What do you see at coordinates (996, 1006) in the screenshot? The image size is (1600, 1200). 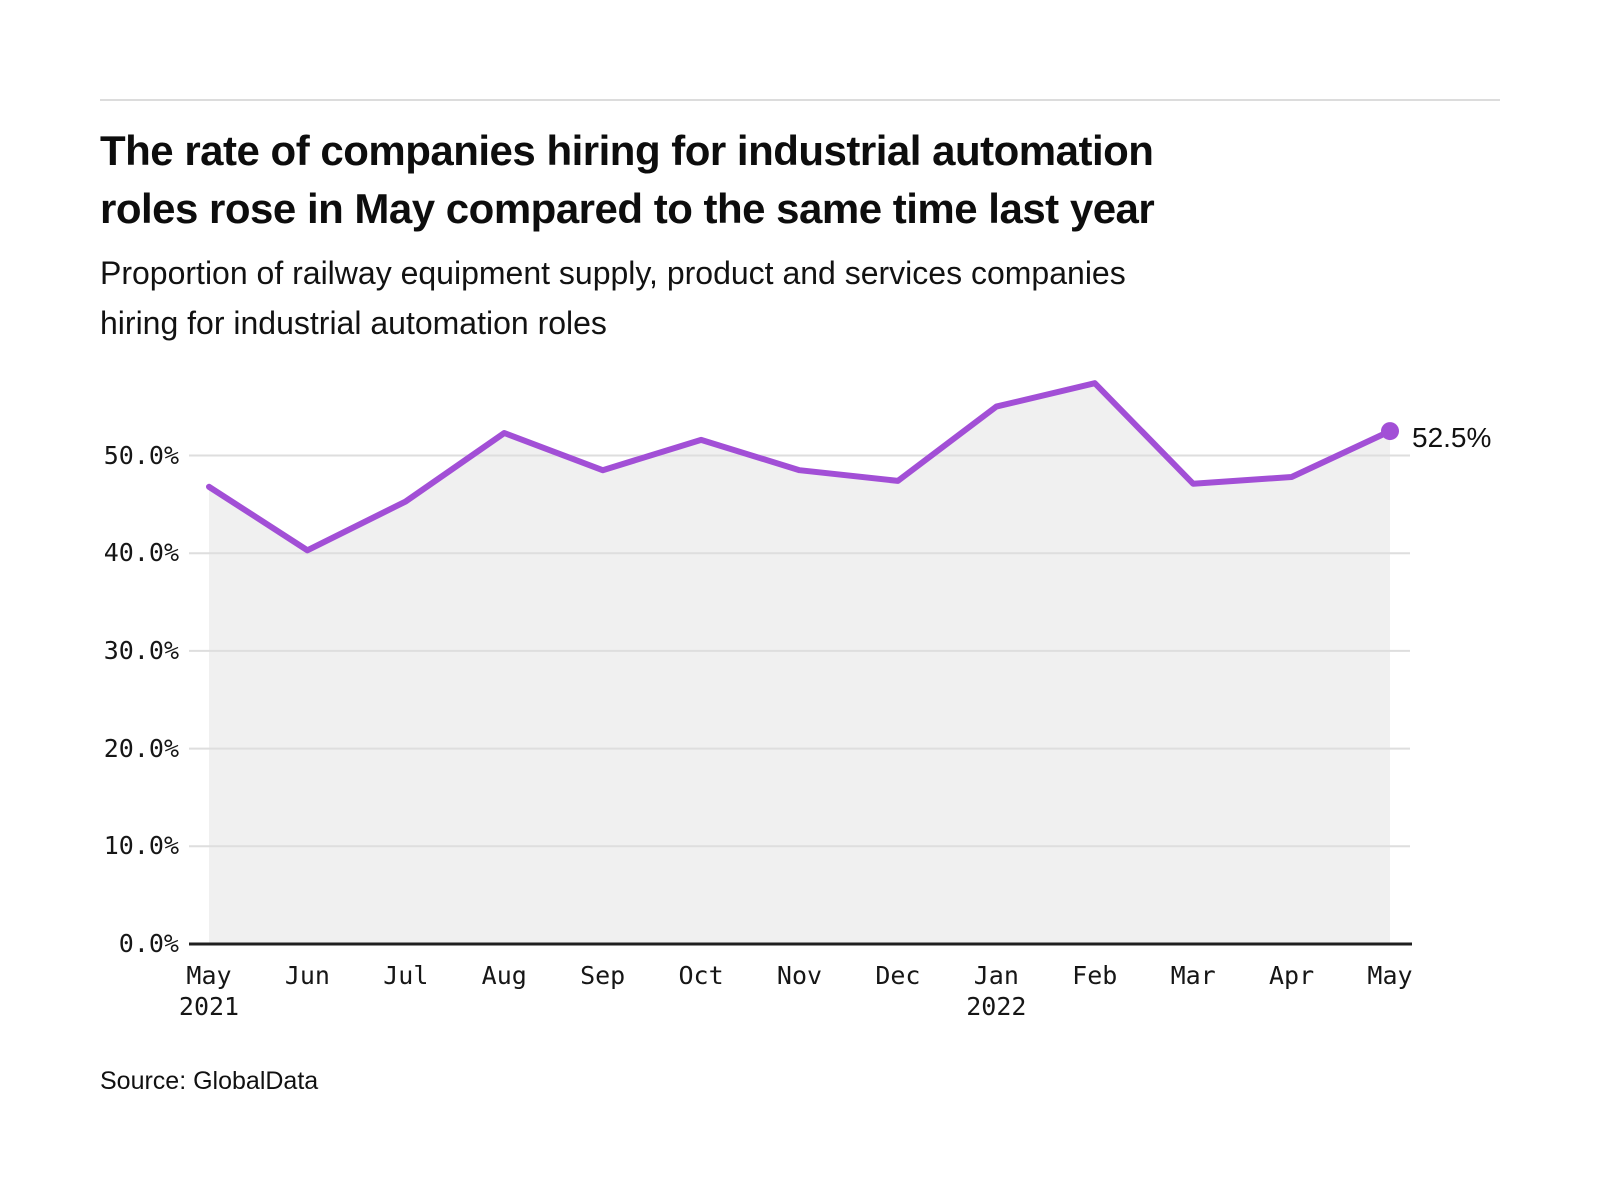 I see `x-tick-year-label: 2022` at bounding box center [996, 1006].